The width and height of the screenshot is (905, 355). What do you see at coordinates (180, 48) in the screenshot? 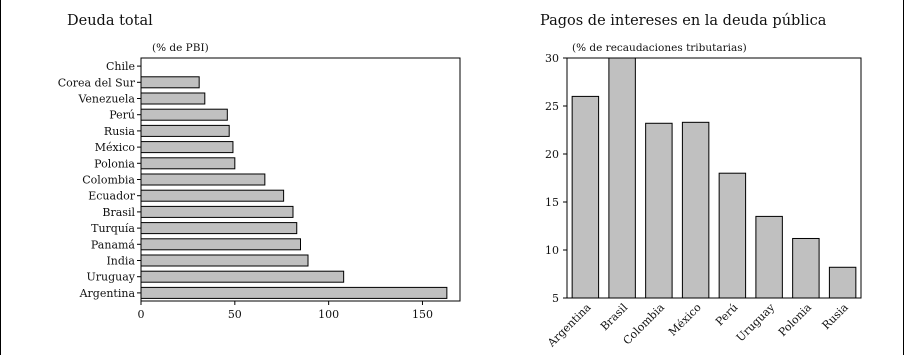
I see `chart1-subtitle: (% de PBI)` at bounding box center [180, 48].